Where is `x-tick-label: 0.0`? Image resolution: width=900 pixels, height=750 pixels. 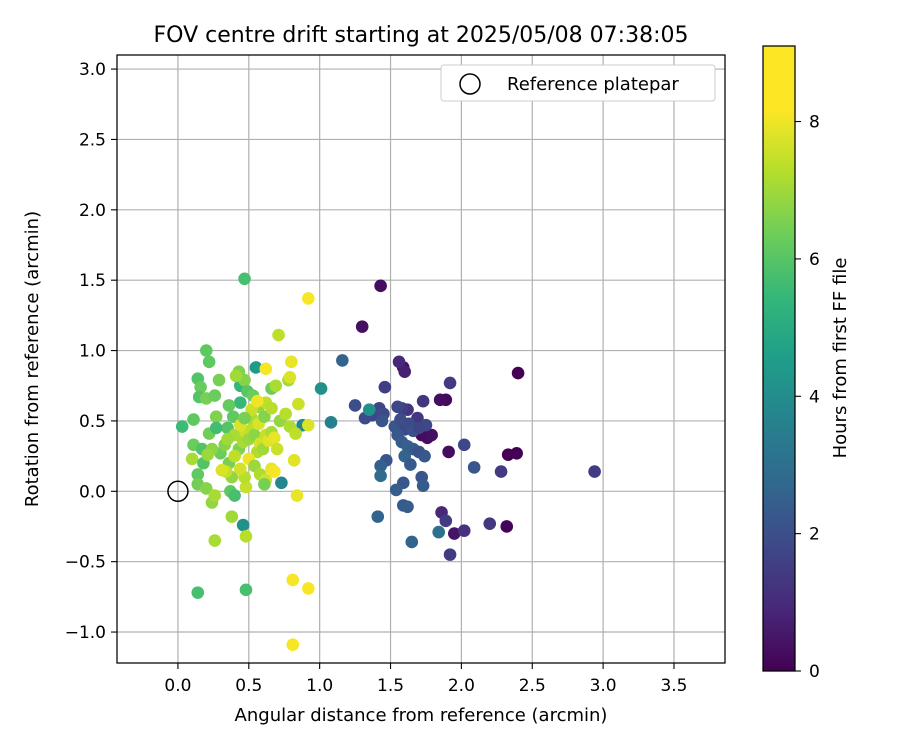
x-tick-label: 0.0 is located at coordinates (177, 686).